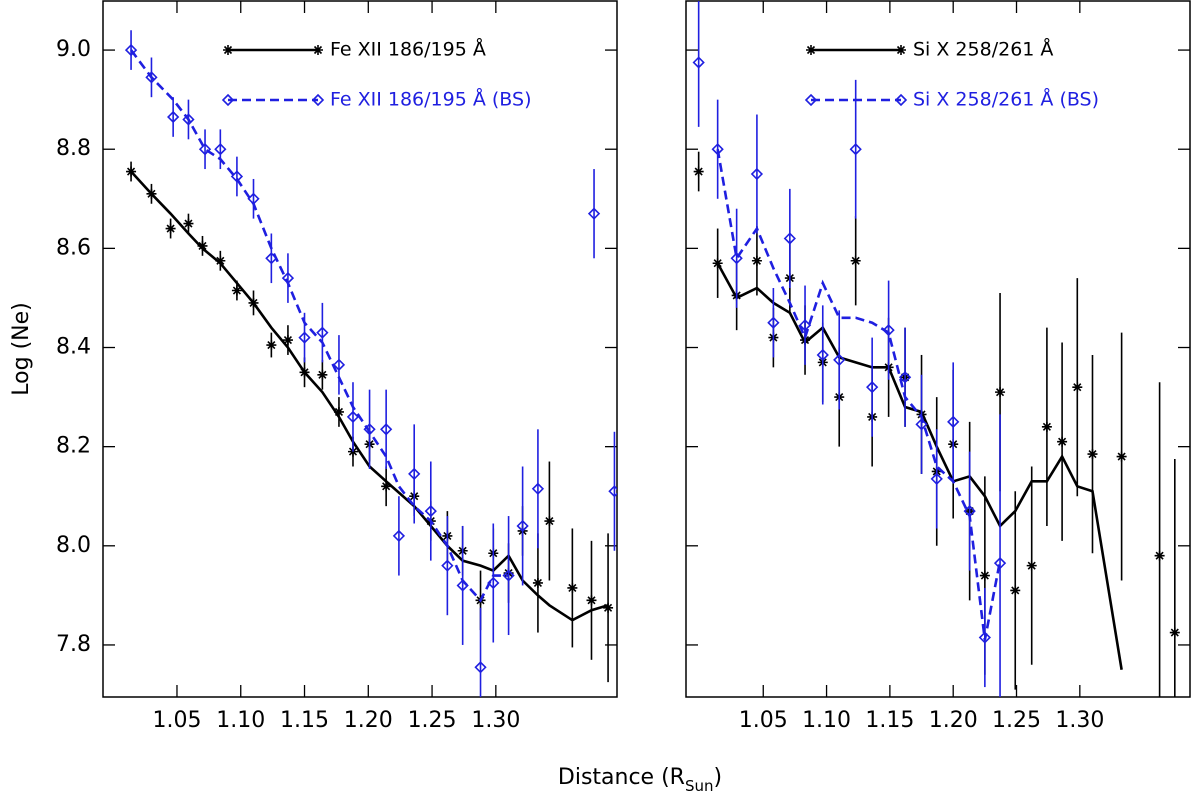 The width and height of the screenshot is (1200, 803). Describe the element at coordinates (408, 49) in the screenshot. I see `legend-label: Fe XII 186/195 Å` at that location.